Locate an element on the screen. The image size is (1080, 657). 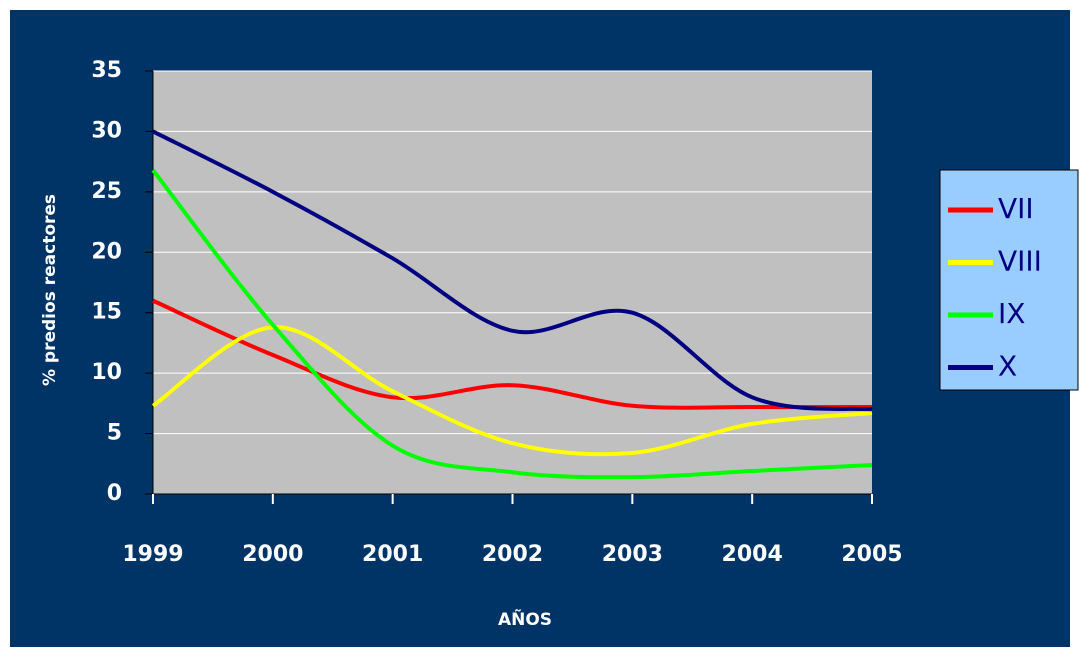
y-tick-label: 0 is located at coordinates (114, 493).